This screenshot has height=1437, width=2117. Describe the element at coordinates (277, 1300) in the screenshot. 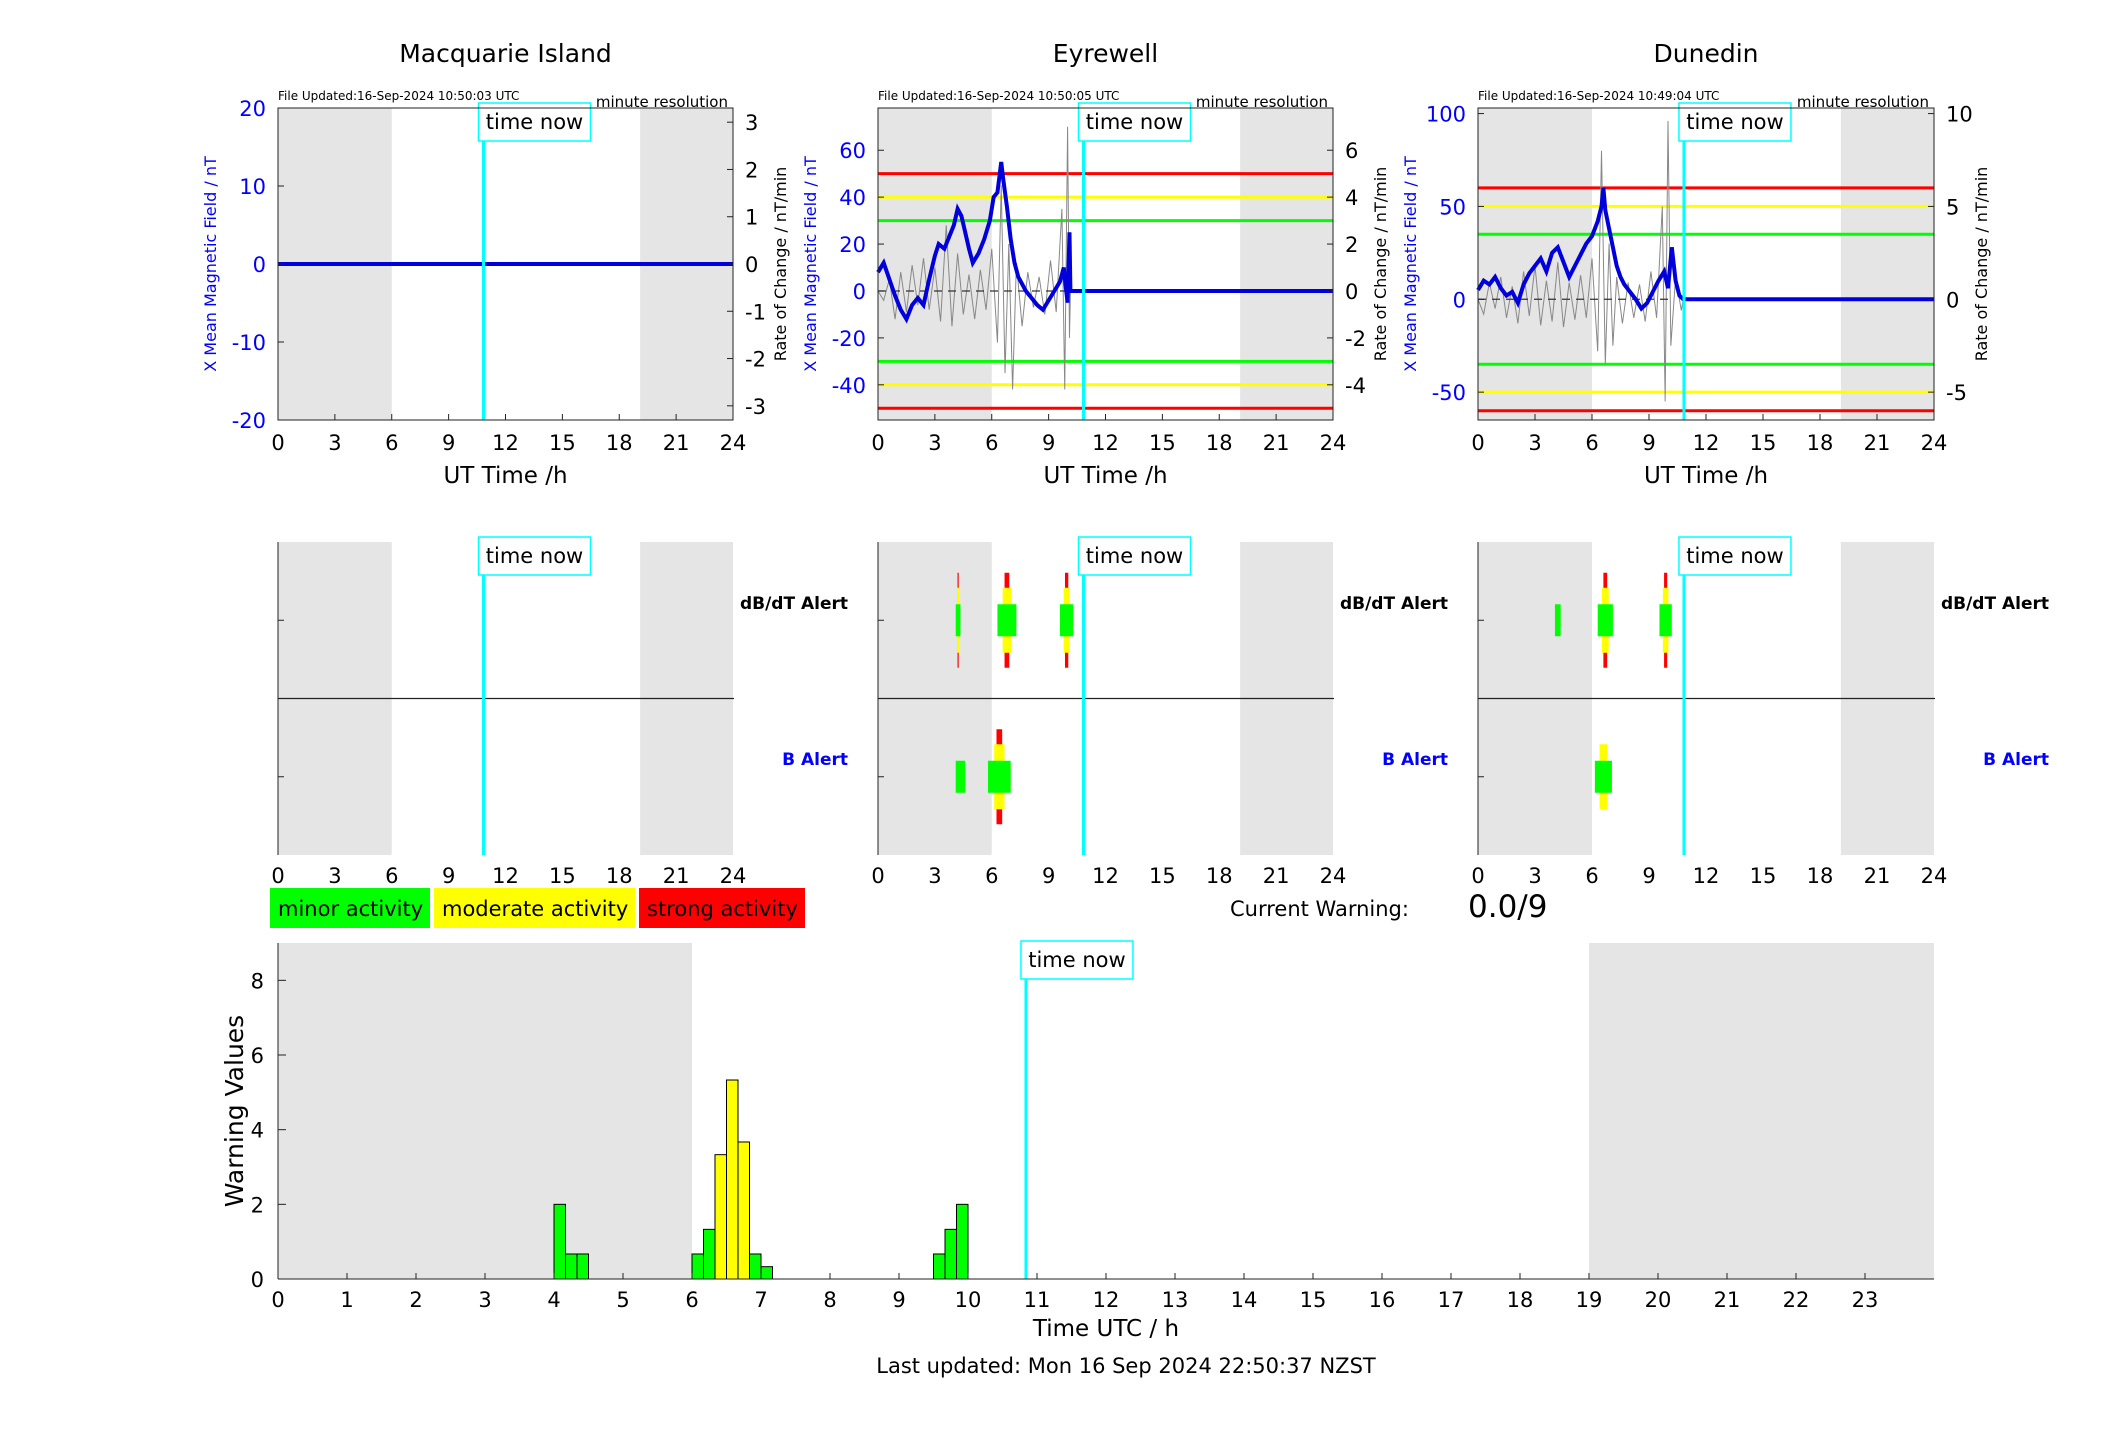

I see `x-tick-label: 0` at that location.